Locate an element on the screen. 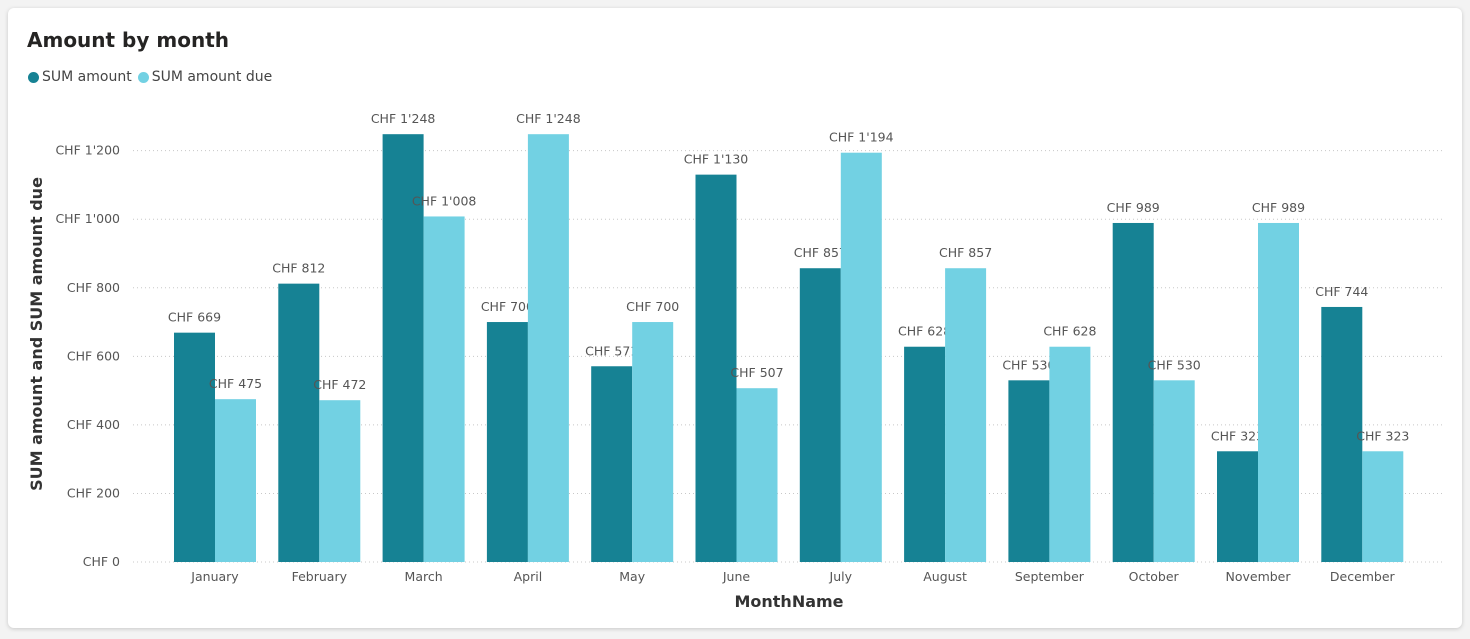 This screenshot has width=1470, height=639. x-tick-label: March is located at coordinates (424, 576).